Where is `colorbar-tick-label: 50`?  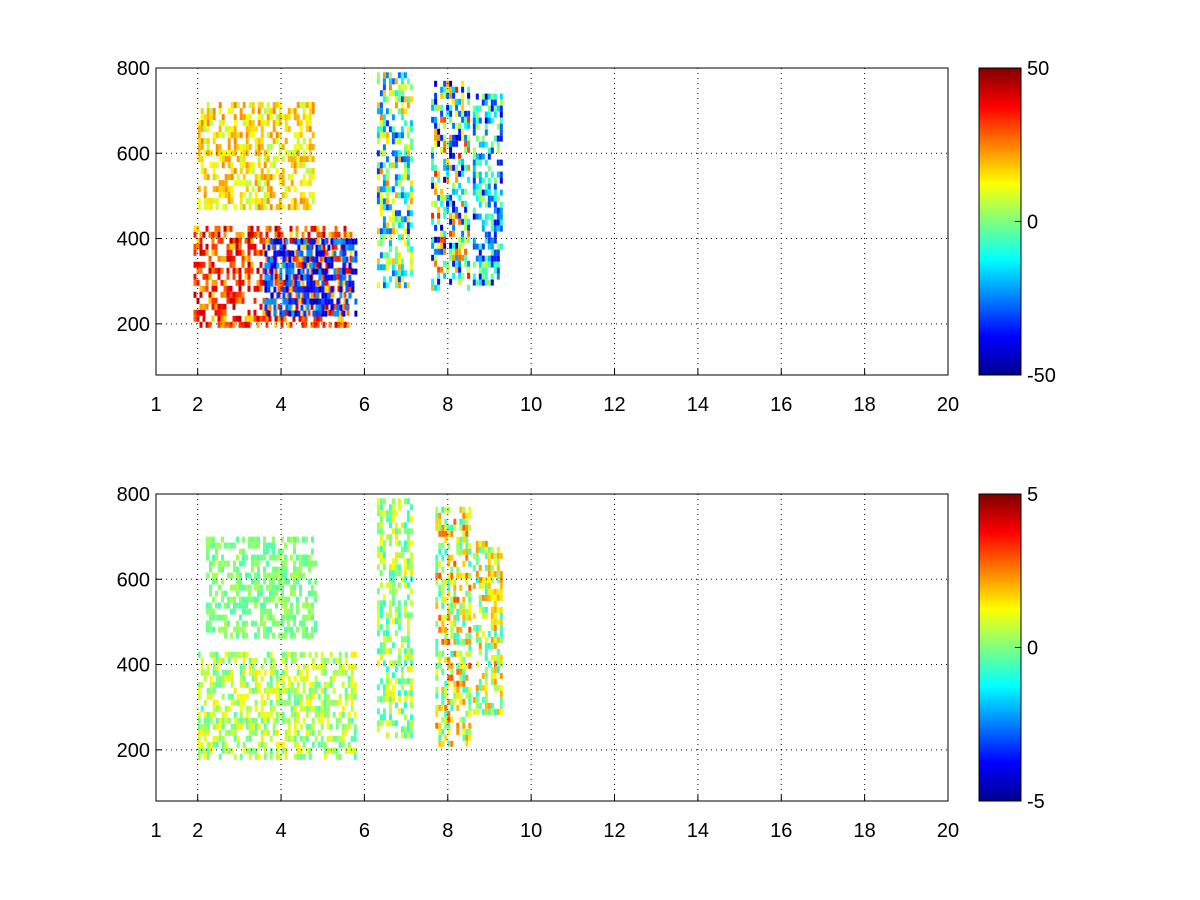 colorbar-tick-label: 50 is located at coordinates (1038, 69).